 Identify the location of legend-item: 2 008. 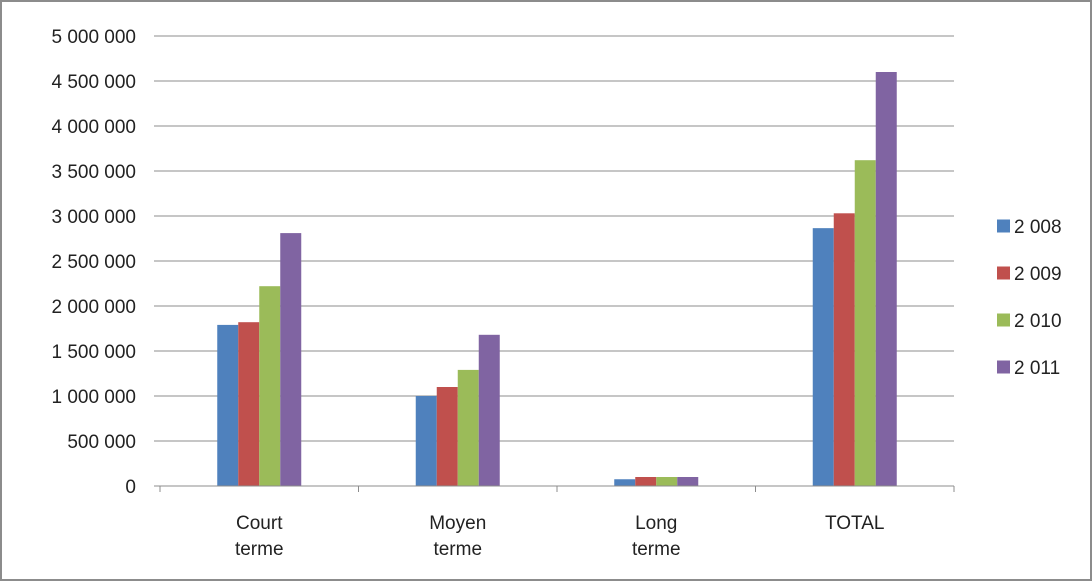
(1029, 227).